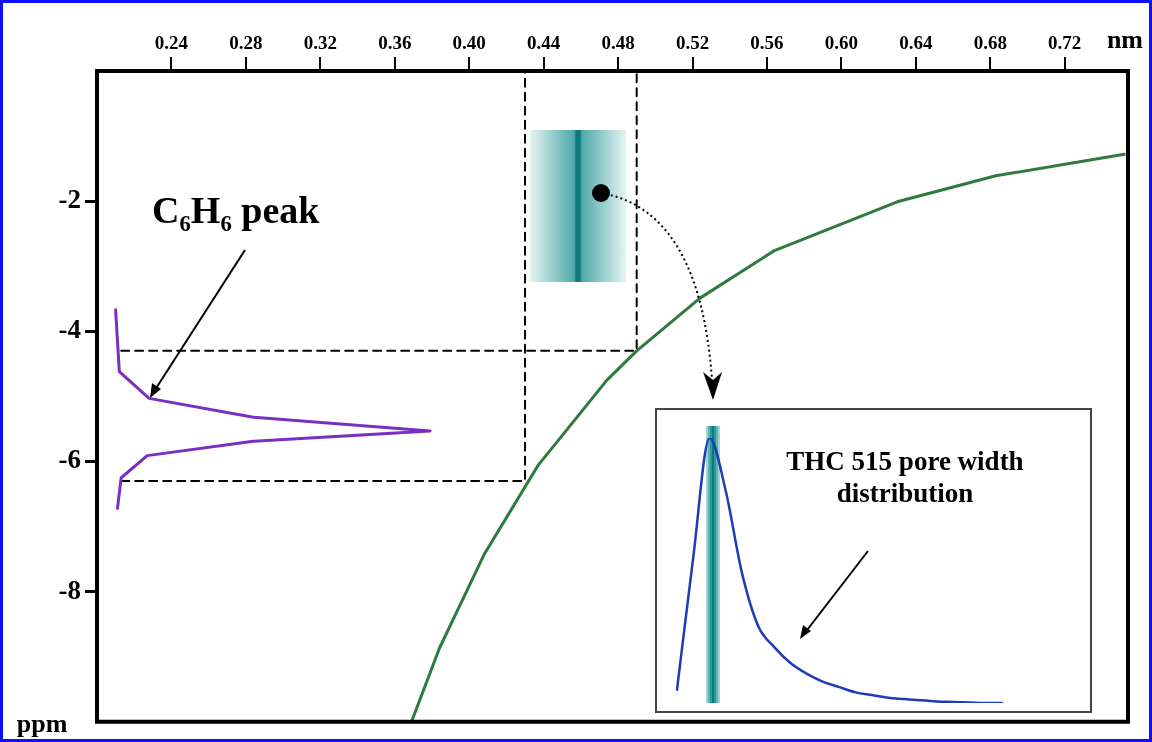 This screenshot has width=1152, height=742. I want to click on x-tick-label: 0.68, so click(990, 42).